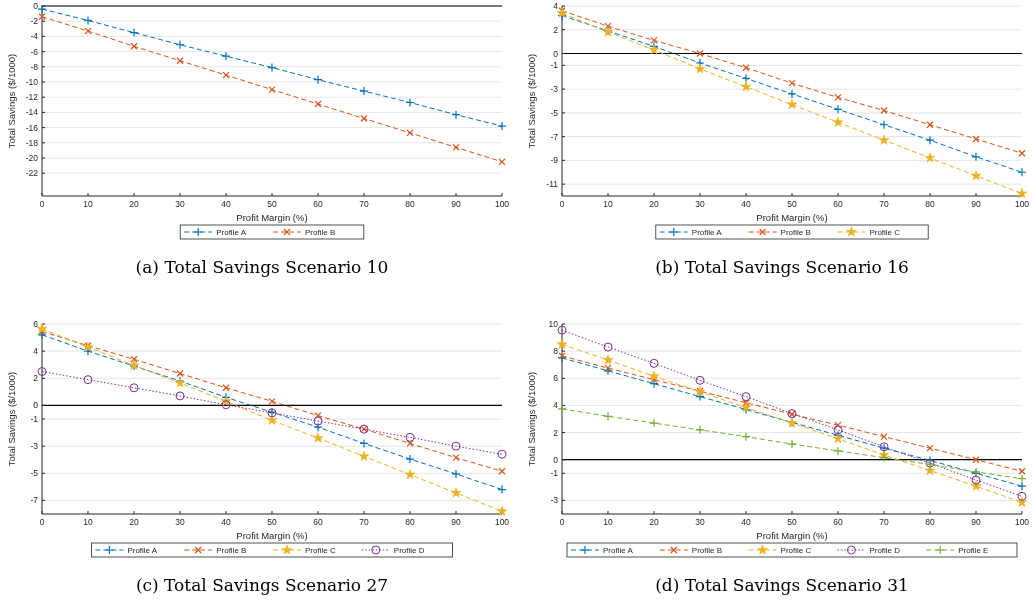  Describe the element at coordinates (364, 204) in the screenshot. I see `x-tick-label: 70` at that location.